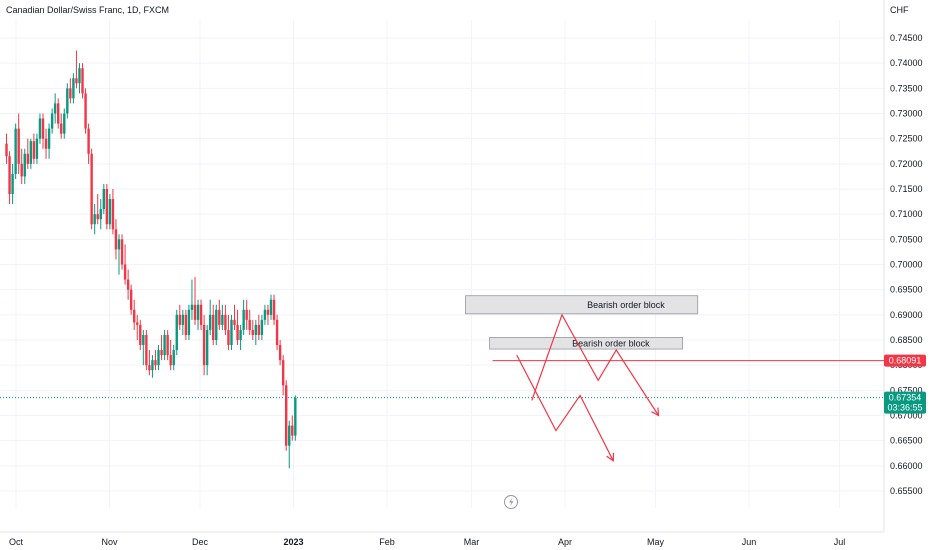 The height and width of the screenshot is (550, 932). What do you see at coordinates (906, 164) in the screenshot?
I see `y-tick-label: 0.72000` at bounding box center [906, 164].